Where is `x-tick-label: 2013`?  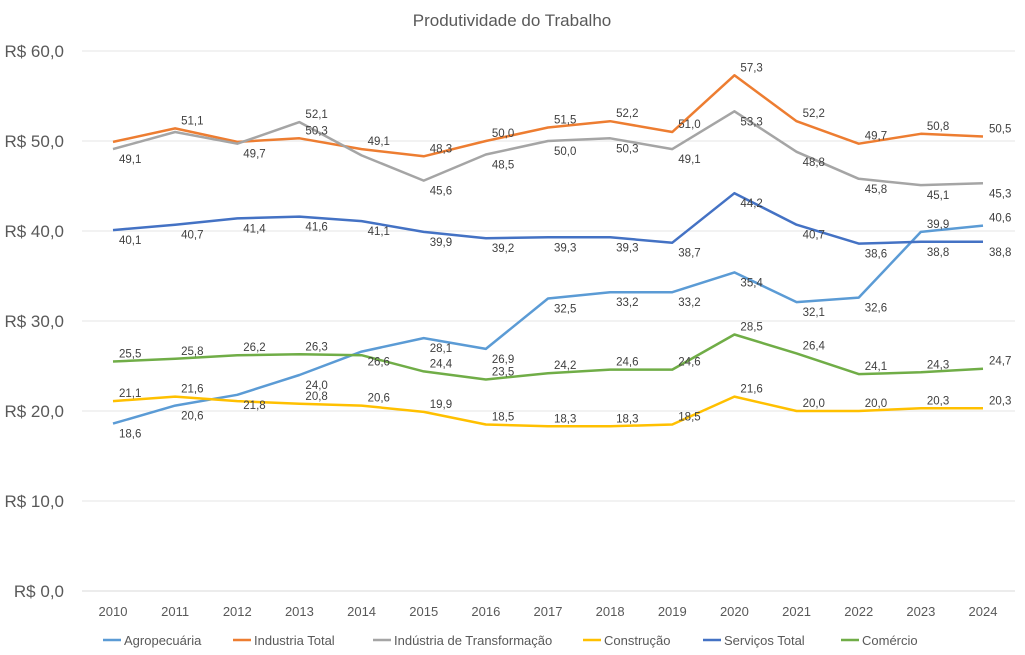
x-tick-label: 2013 is located at coordinates (299, 611).